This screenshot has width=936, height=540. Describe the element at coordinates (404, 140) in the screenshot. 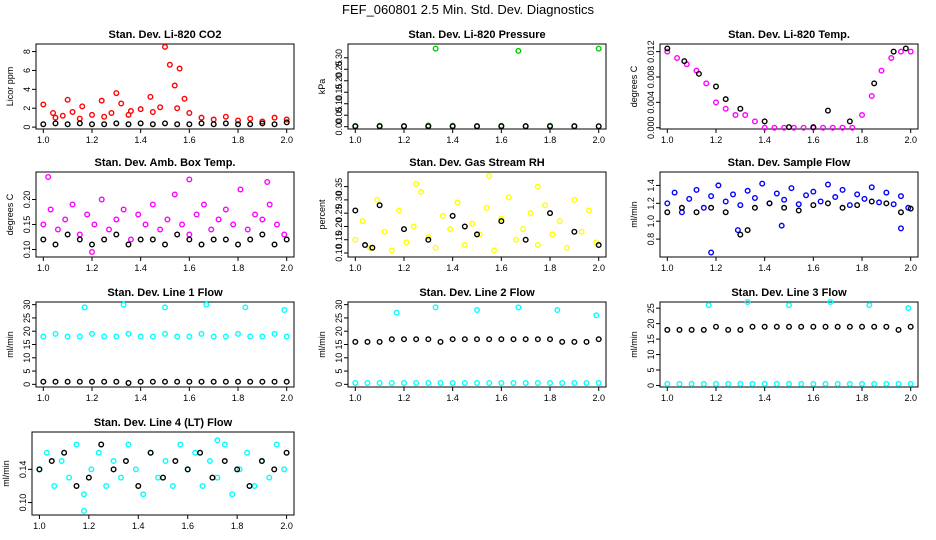

I see `x-tick-label: 1.2` at that location.